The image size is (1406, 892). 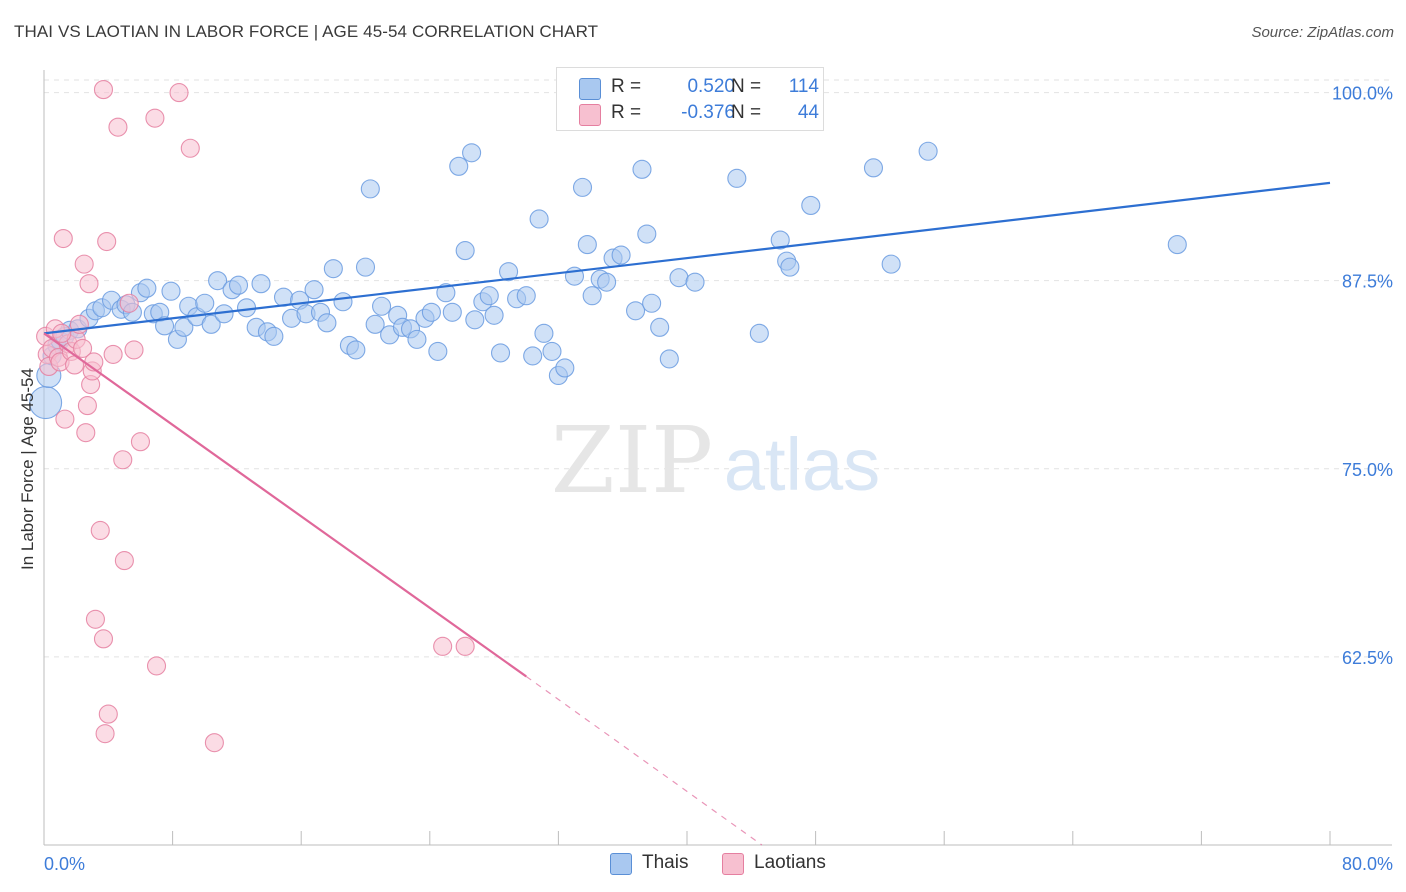 What do you see at coordinates (690, 99) in the screenshot?
I see `stats-legend: R = 0.520 N = 114 R = -0.376 N = 44` at bounding box center [690, 99].